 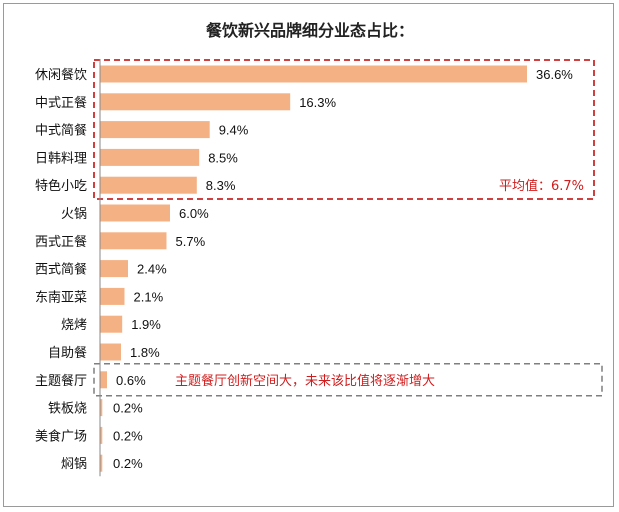 I want to click on category-label: 火锅, so click(x=74, y=214).